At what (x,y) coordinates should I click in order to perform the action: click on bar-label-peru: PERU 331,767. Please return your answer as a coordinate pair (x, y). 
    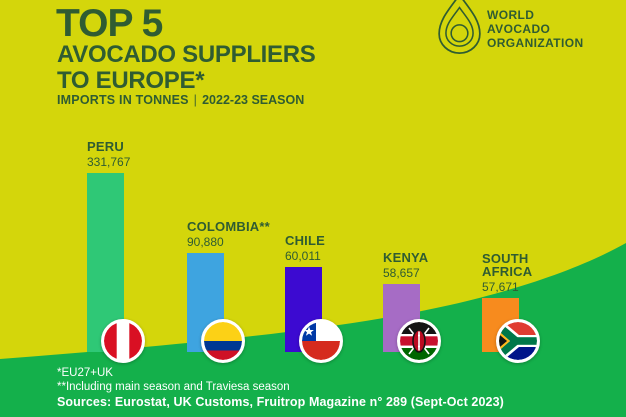
    Looking at the image, I should click on (133, 154).